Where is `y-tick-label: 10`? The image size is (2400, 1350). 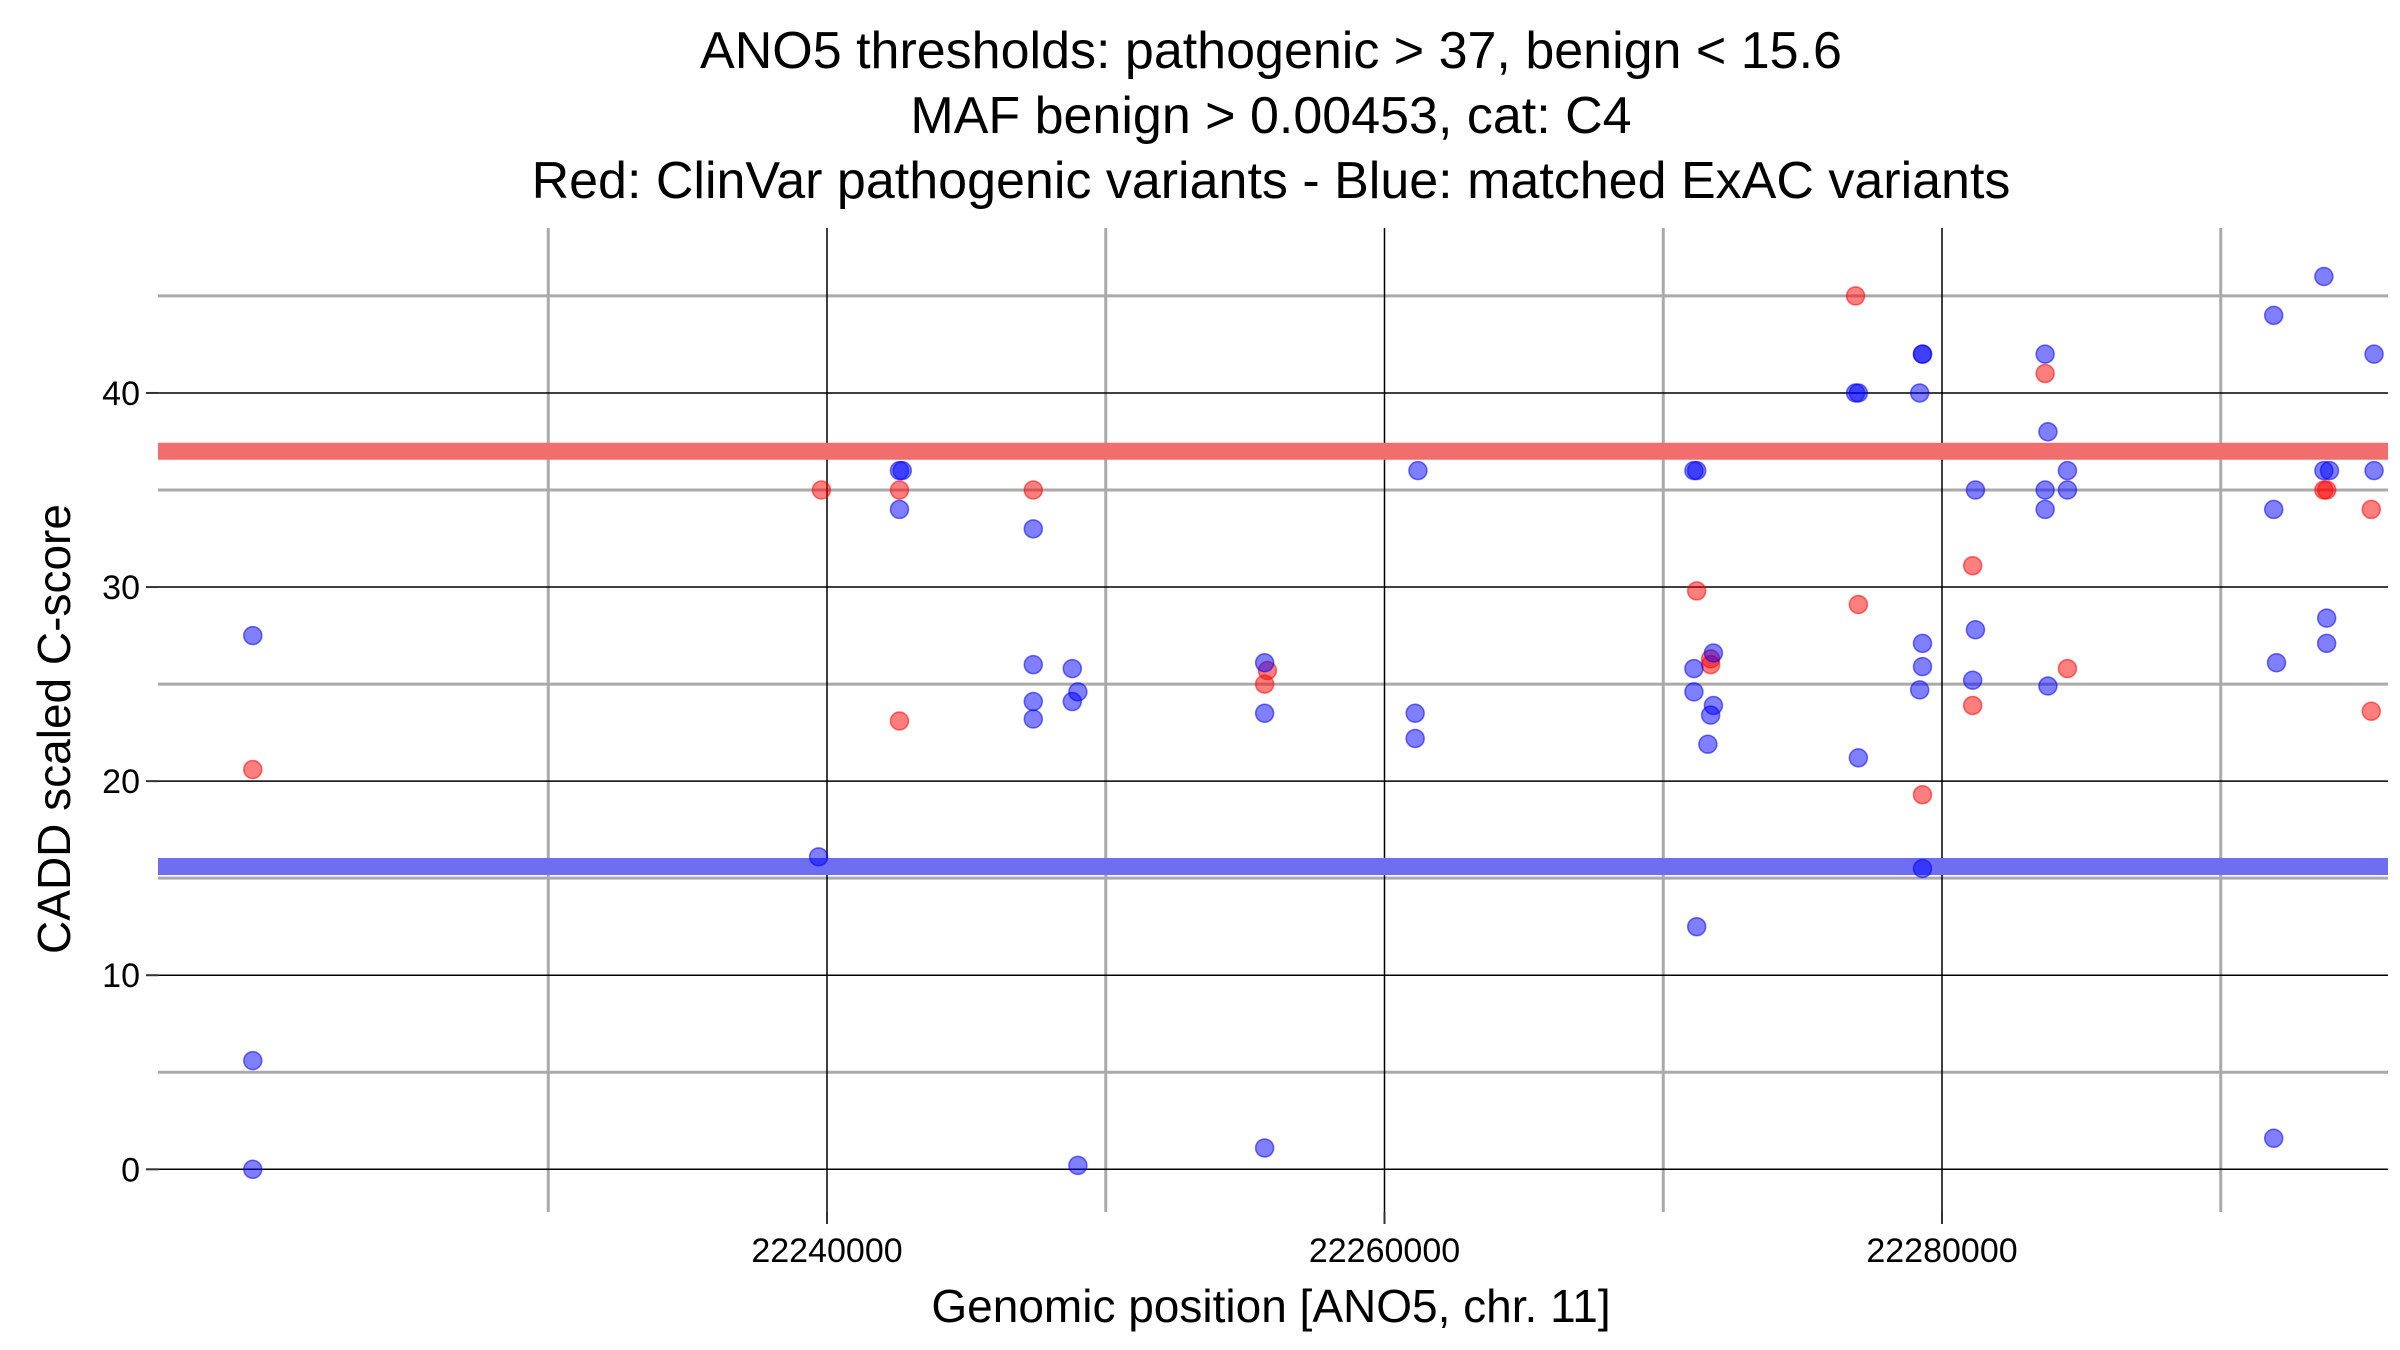 y-tick-label: 10 is located at coordinates (121, 976).